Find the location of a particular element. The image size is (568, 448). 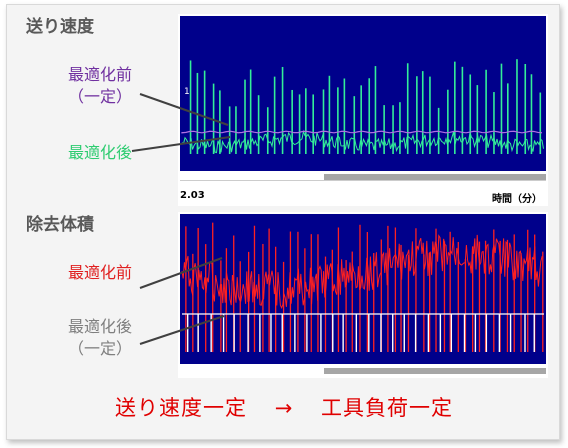

summary-right: 工具負荷一定 is located at coordinates (386, 408).